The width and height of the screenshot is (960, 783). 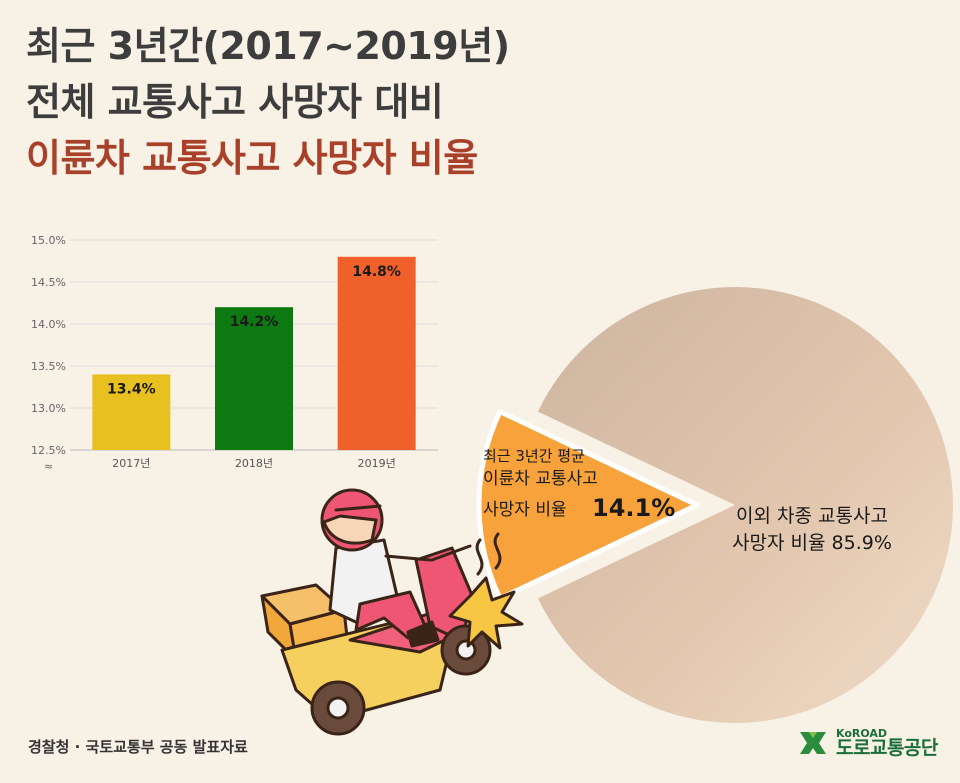 I want to click on x-axis-ticks: 2017년 2018년 2019년, so click(x=253, y=463).